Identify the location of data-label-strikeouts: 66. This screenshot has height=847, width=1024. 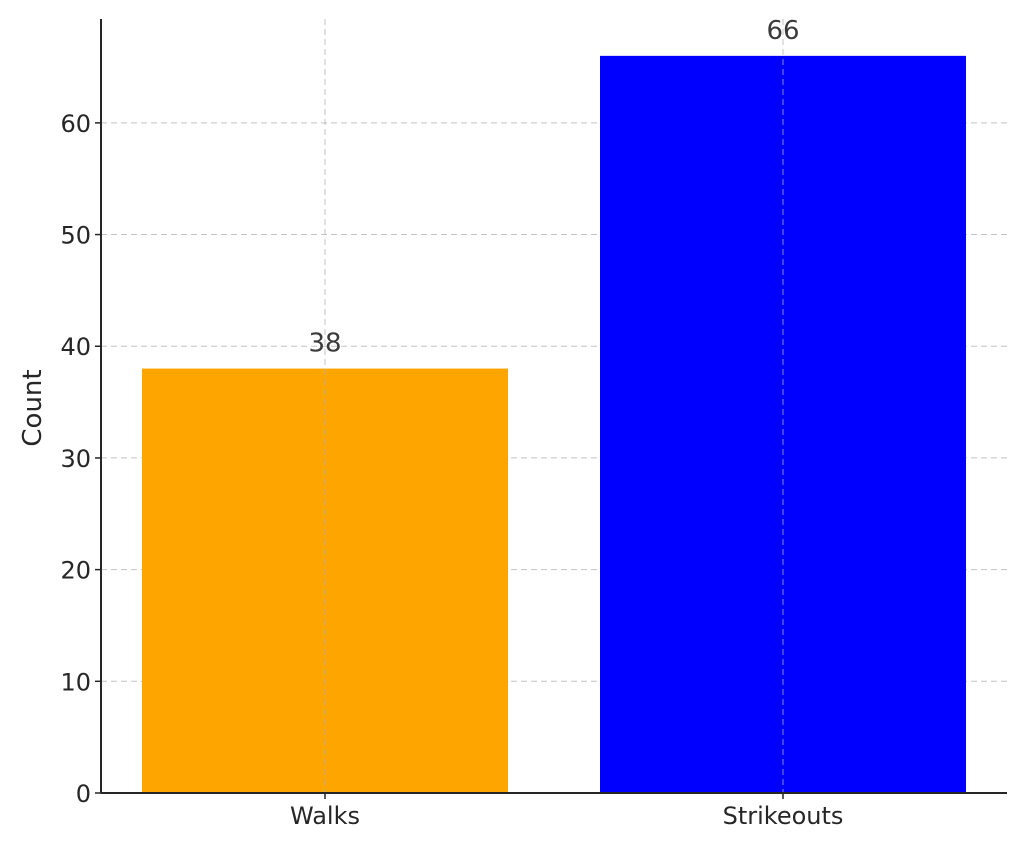
(782, 31).